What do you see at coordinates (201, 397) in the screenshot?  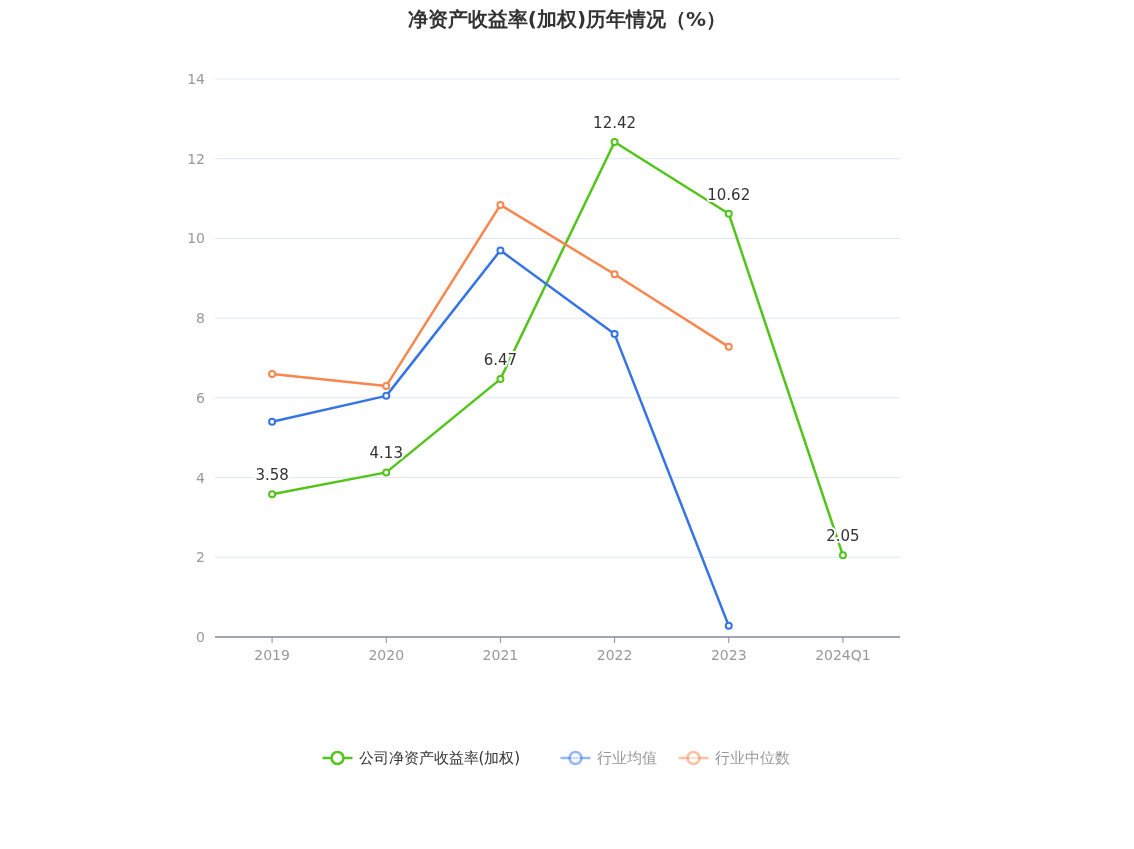 I see `y-tick-label: 6` at bounding box center [201, 397].